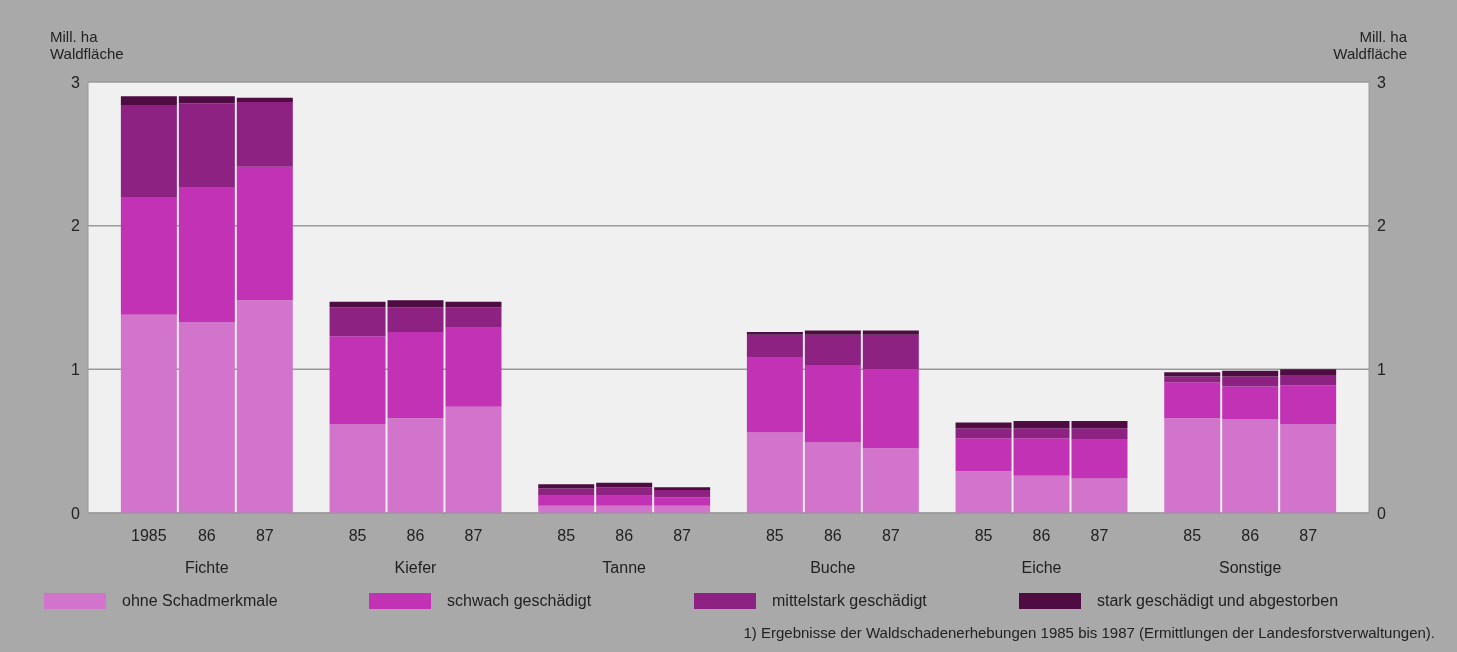 This screenshot has height=652, width=1457. I want to click on y2-tick-label: 2, so click(1381, 226).